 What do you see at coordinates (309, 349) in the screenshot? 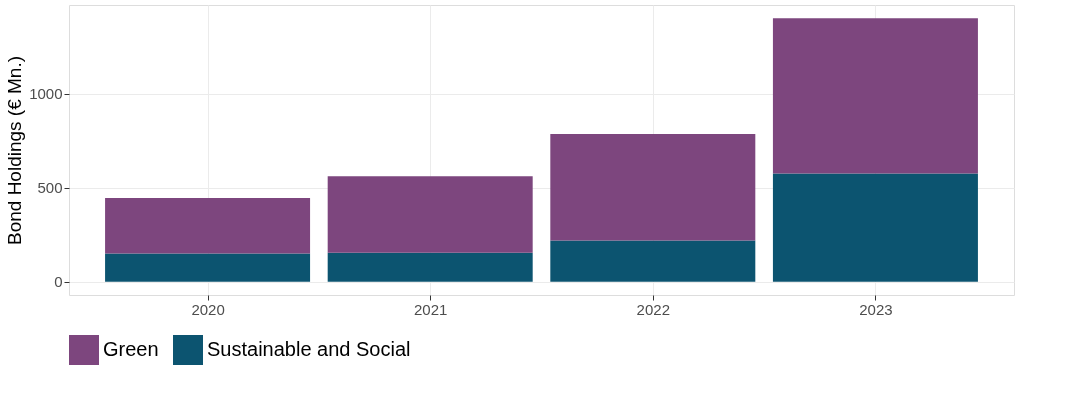
I see `legend-label: Sustainable and Social` at bounding box center [309, 349].